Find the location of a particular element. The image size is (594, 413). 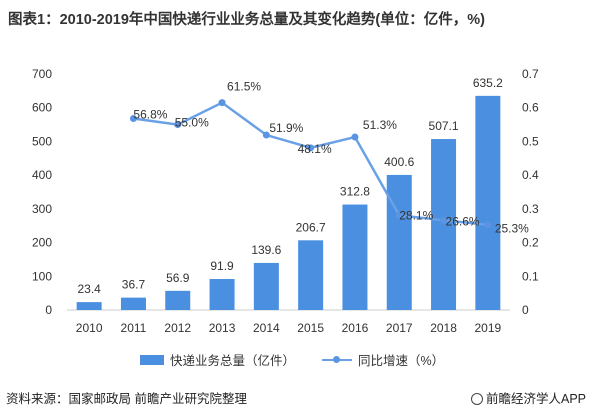

bar-value-label: 312.8 is located at coordinates (355, 192).